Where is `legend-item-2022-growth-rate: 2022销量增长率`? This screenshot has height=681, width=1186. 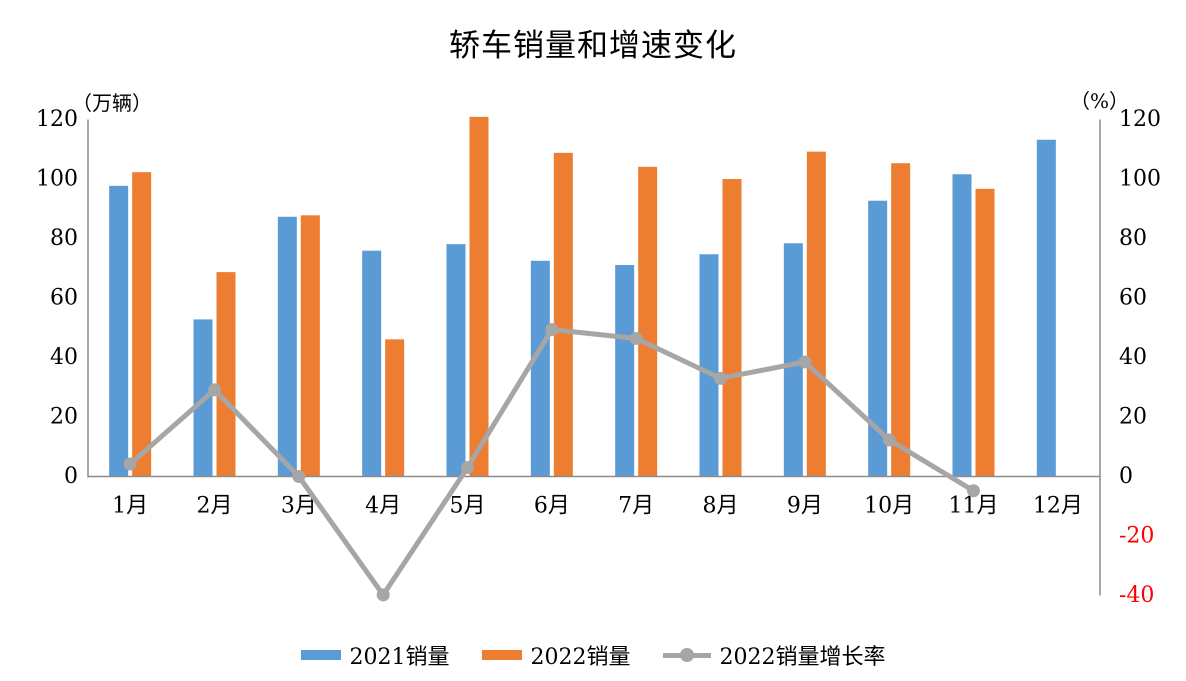 legend-item-2022-growth-rate: 2022销量增长率 is located at coordinates (774, 655).